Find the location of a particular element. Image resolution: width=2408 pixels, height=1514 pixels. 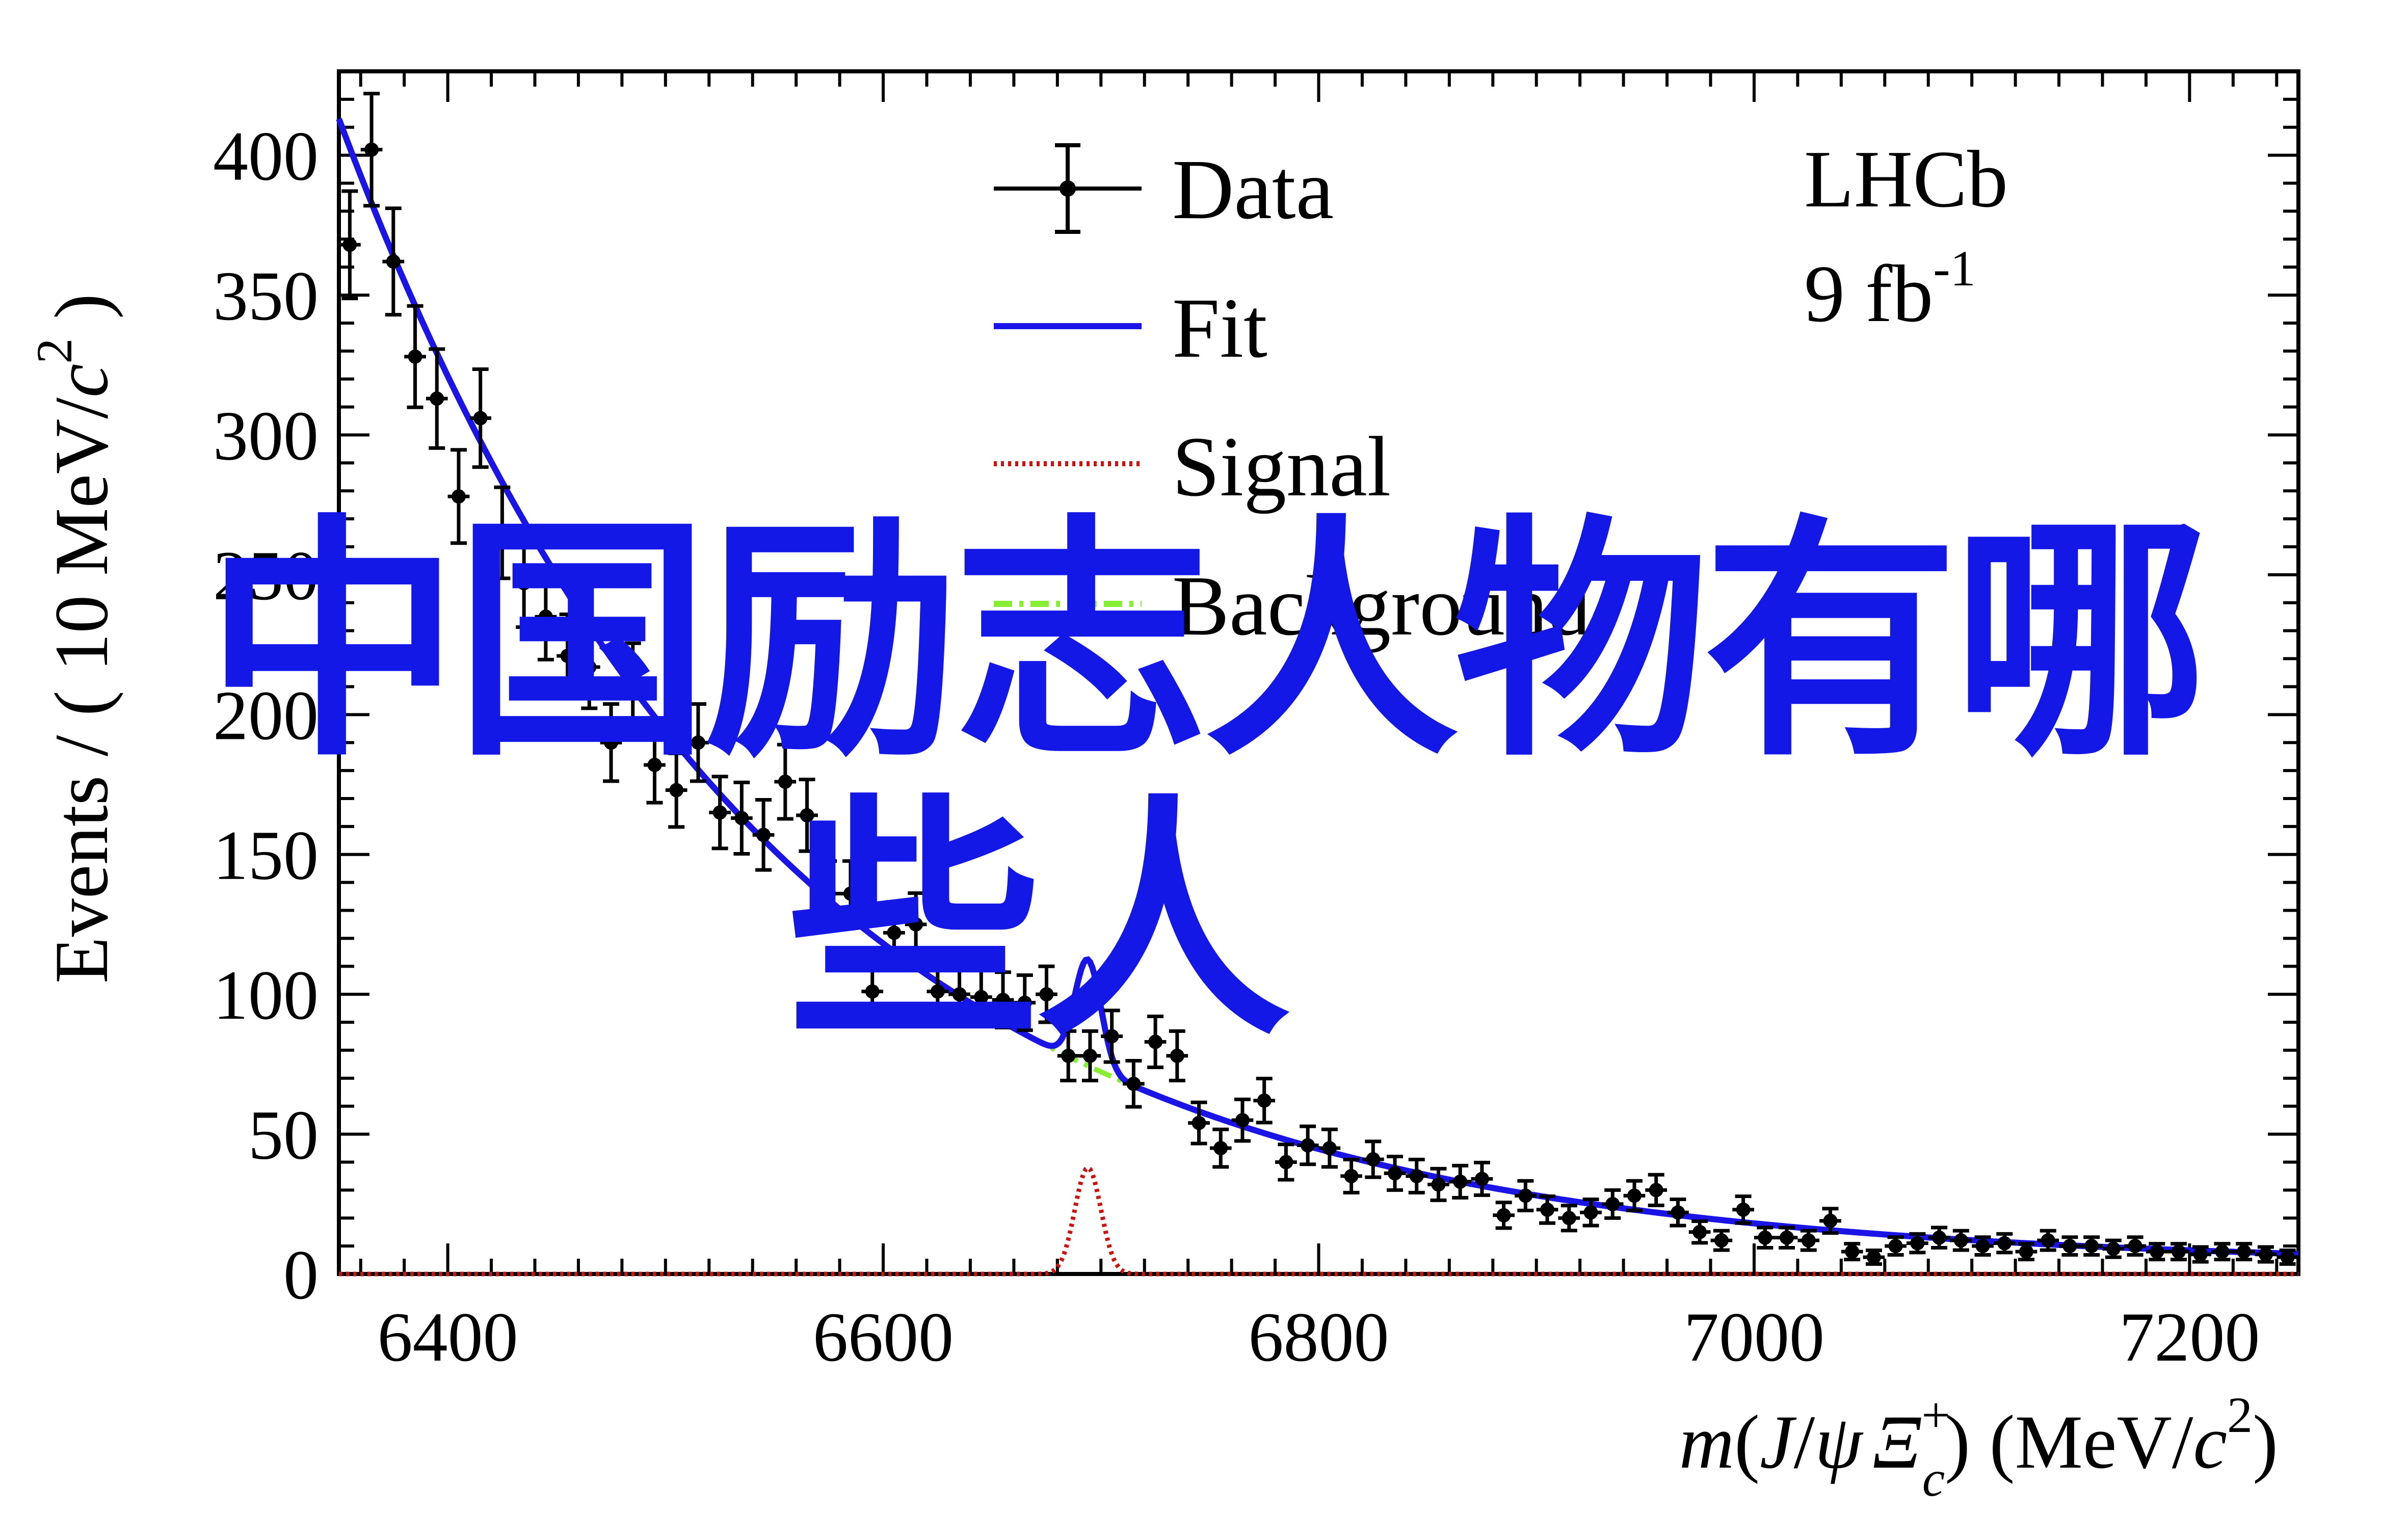

legend-fit-entry: Fit is located at coordinates (1130, 328).